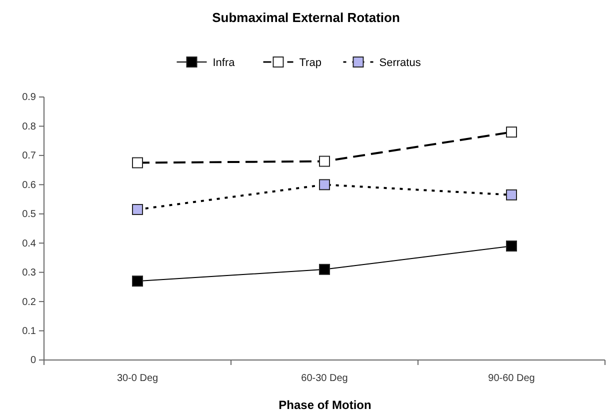 Image resolution: width=612 pixels, height=418 pixels. What do you see at coordinates (224, 63) in the screenshot?
I see `legend-label: Infra` at bounding box center [224, 63].